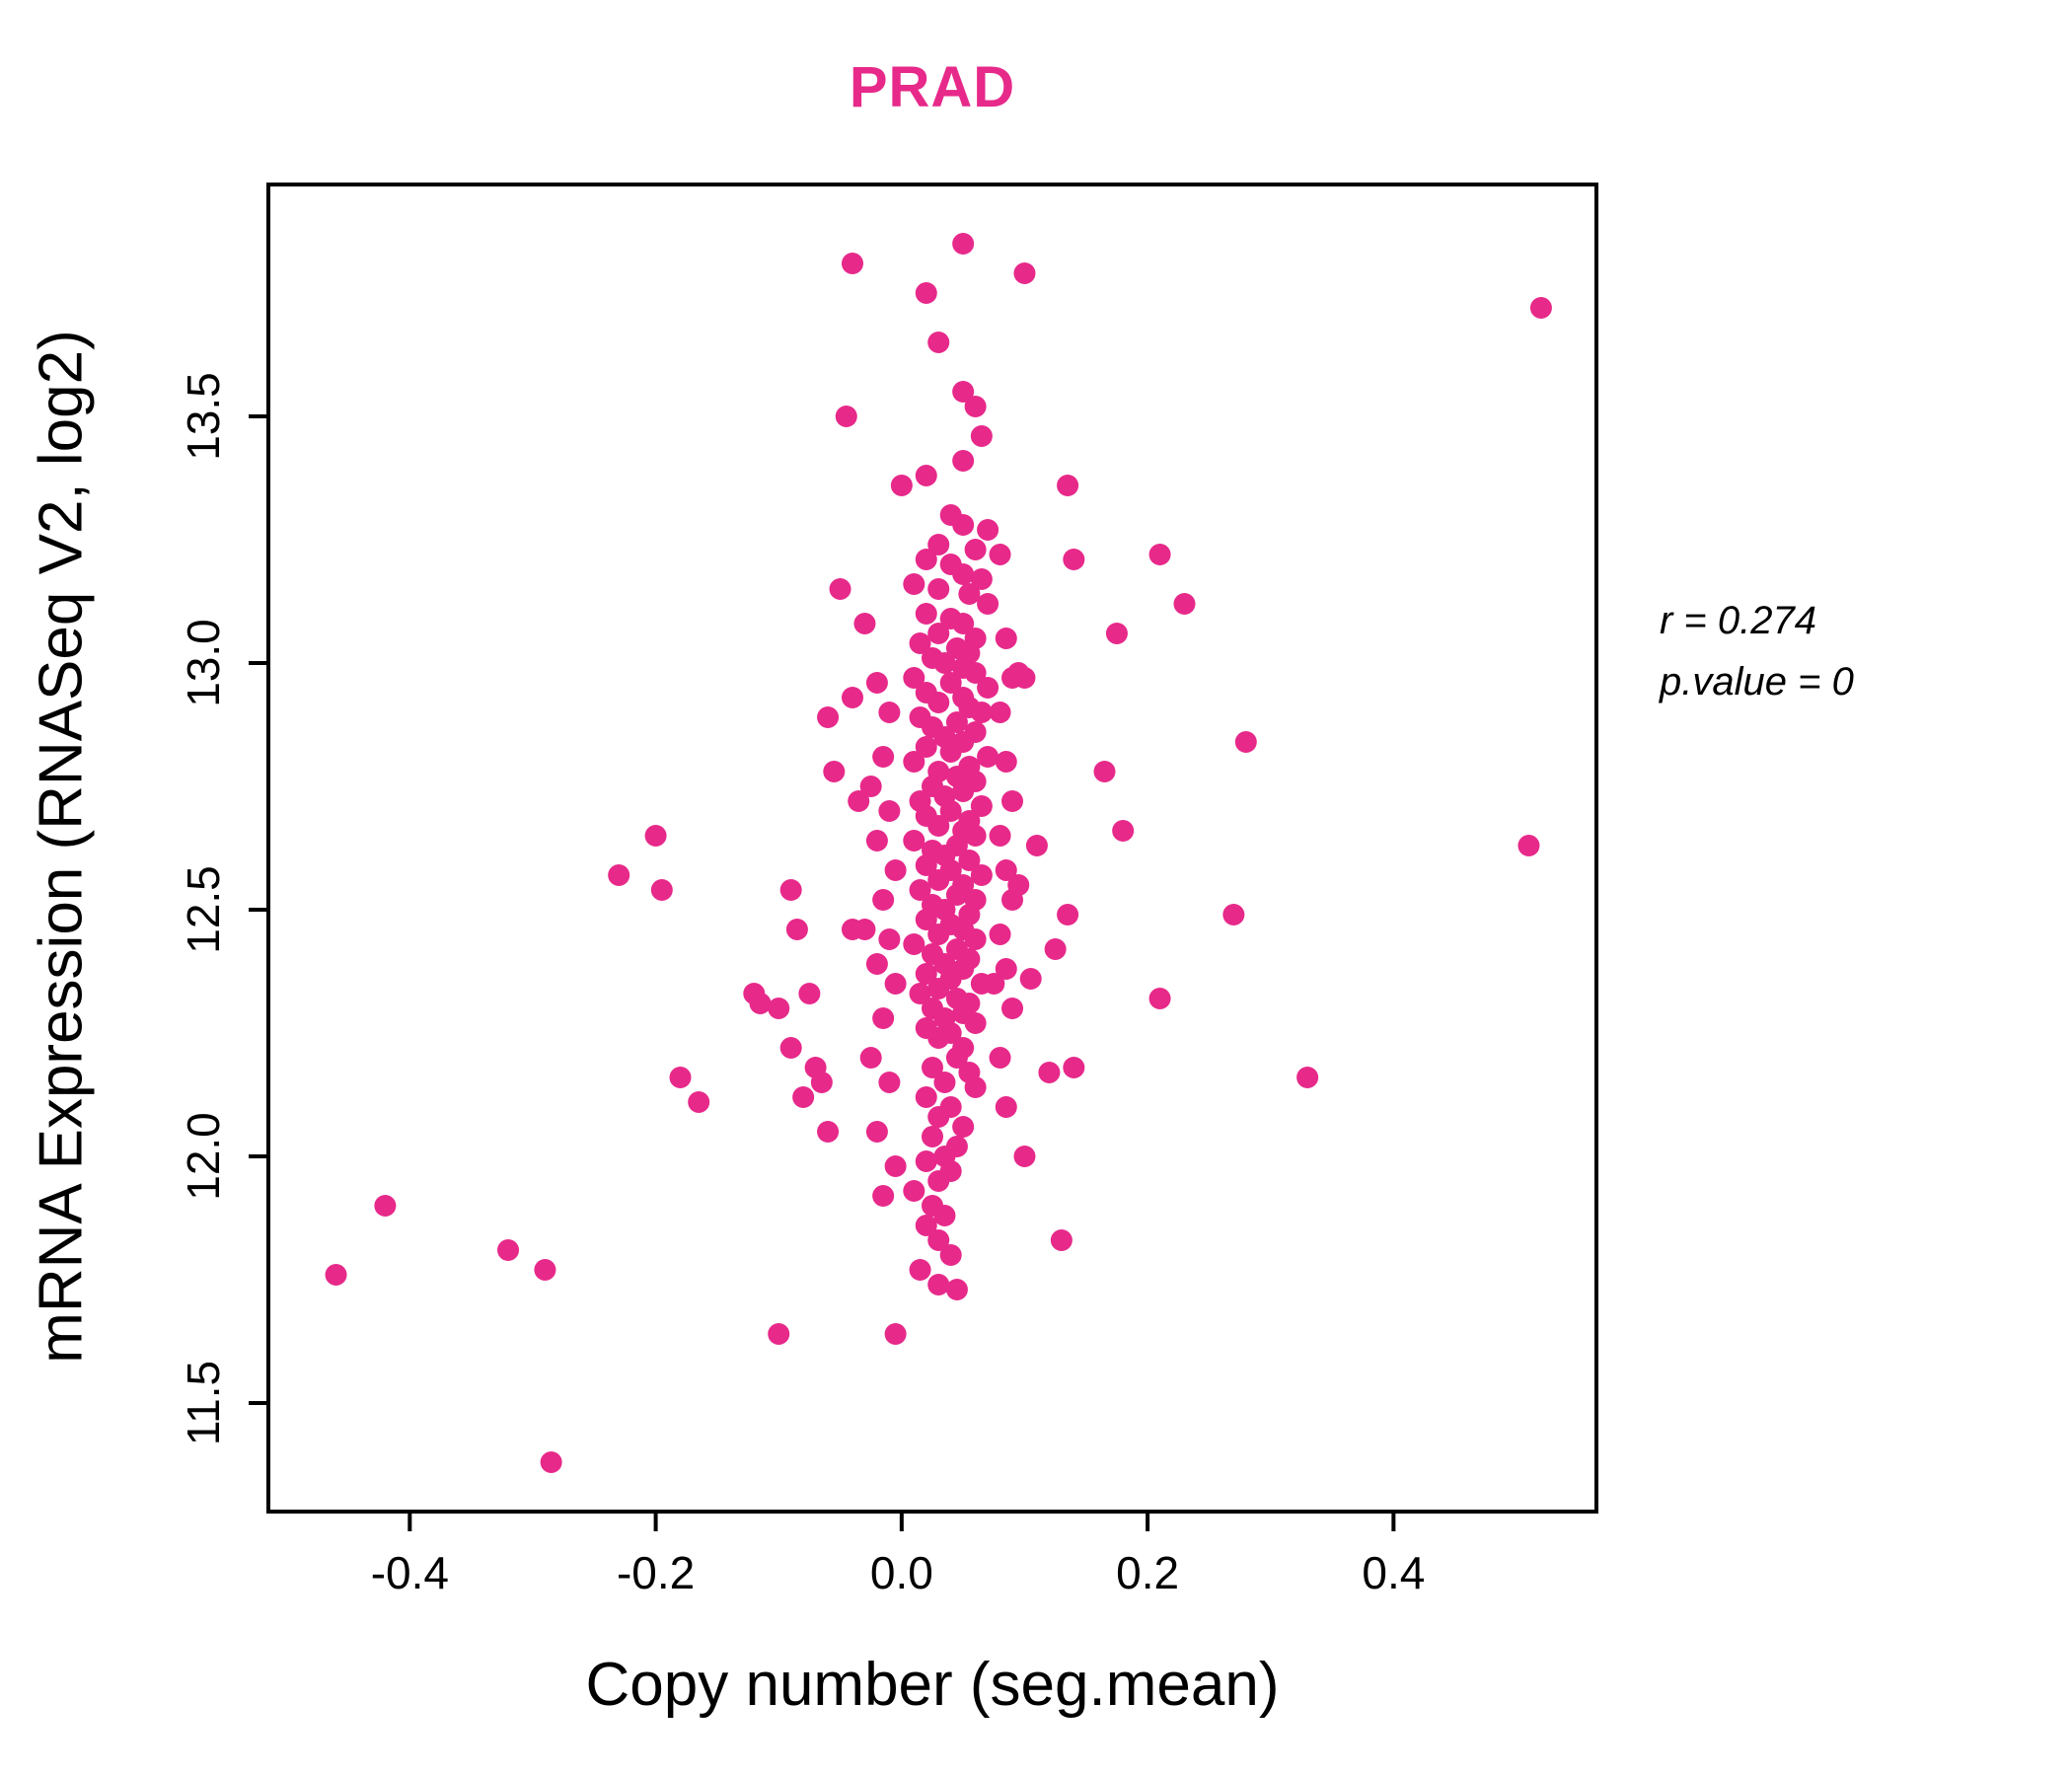  I want to click on y-axis-tick-label: 13.0, so click(204, 663).